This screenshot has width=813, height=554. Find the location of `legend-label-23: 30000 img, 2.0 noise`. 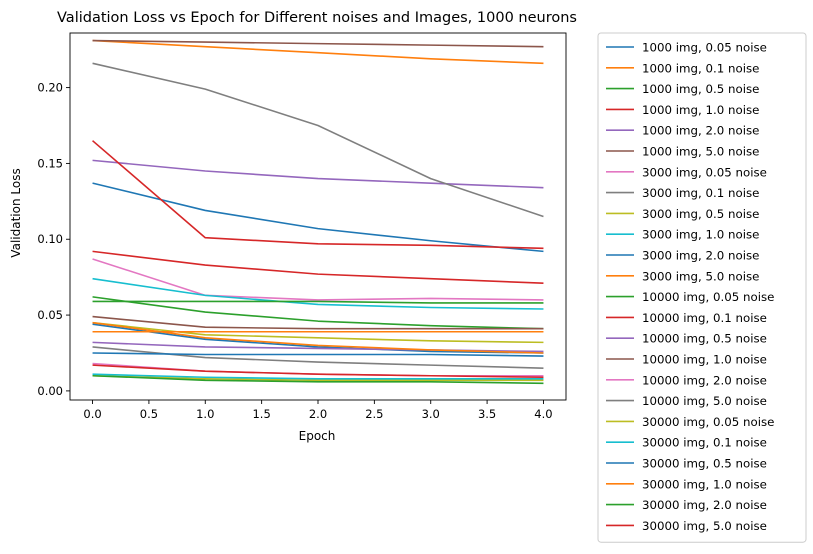

legend-label-23: 30000 img, 2.0 noise is located at coordinates (704, 505).